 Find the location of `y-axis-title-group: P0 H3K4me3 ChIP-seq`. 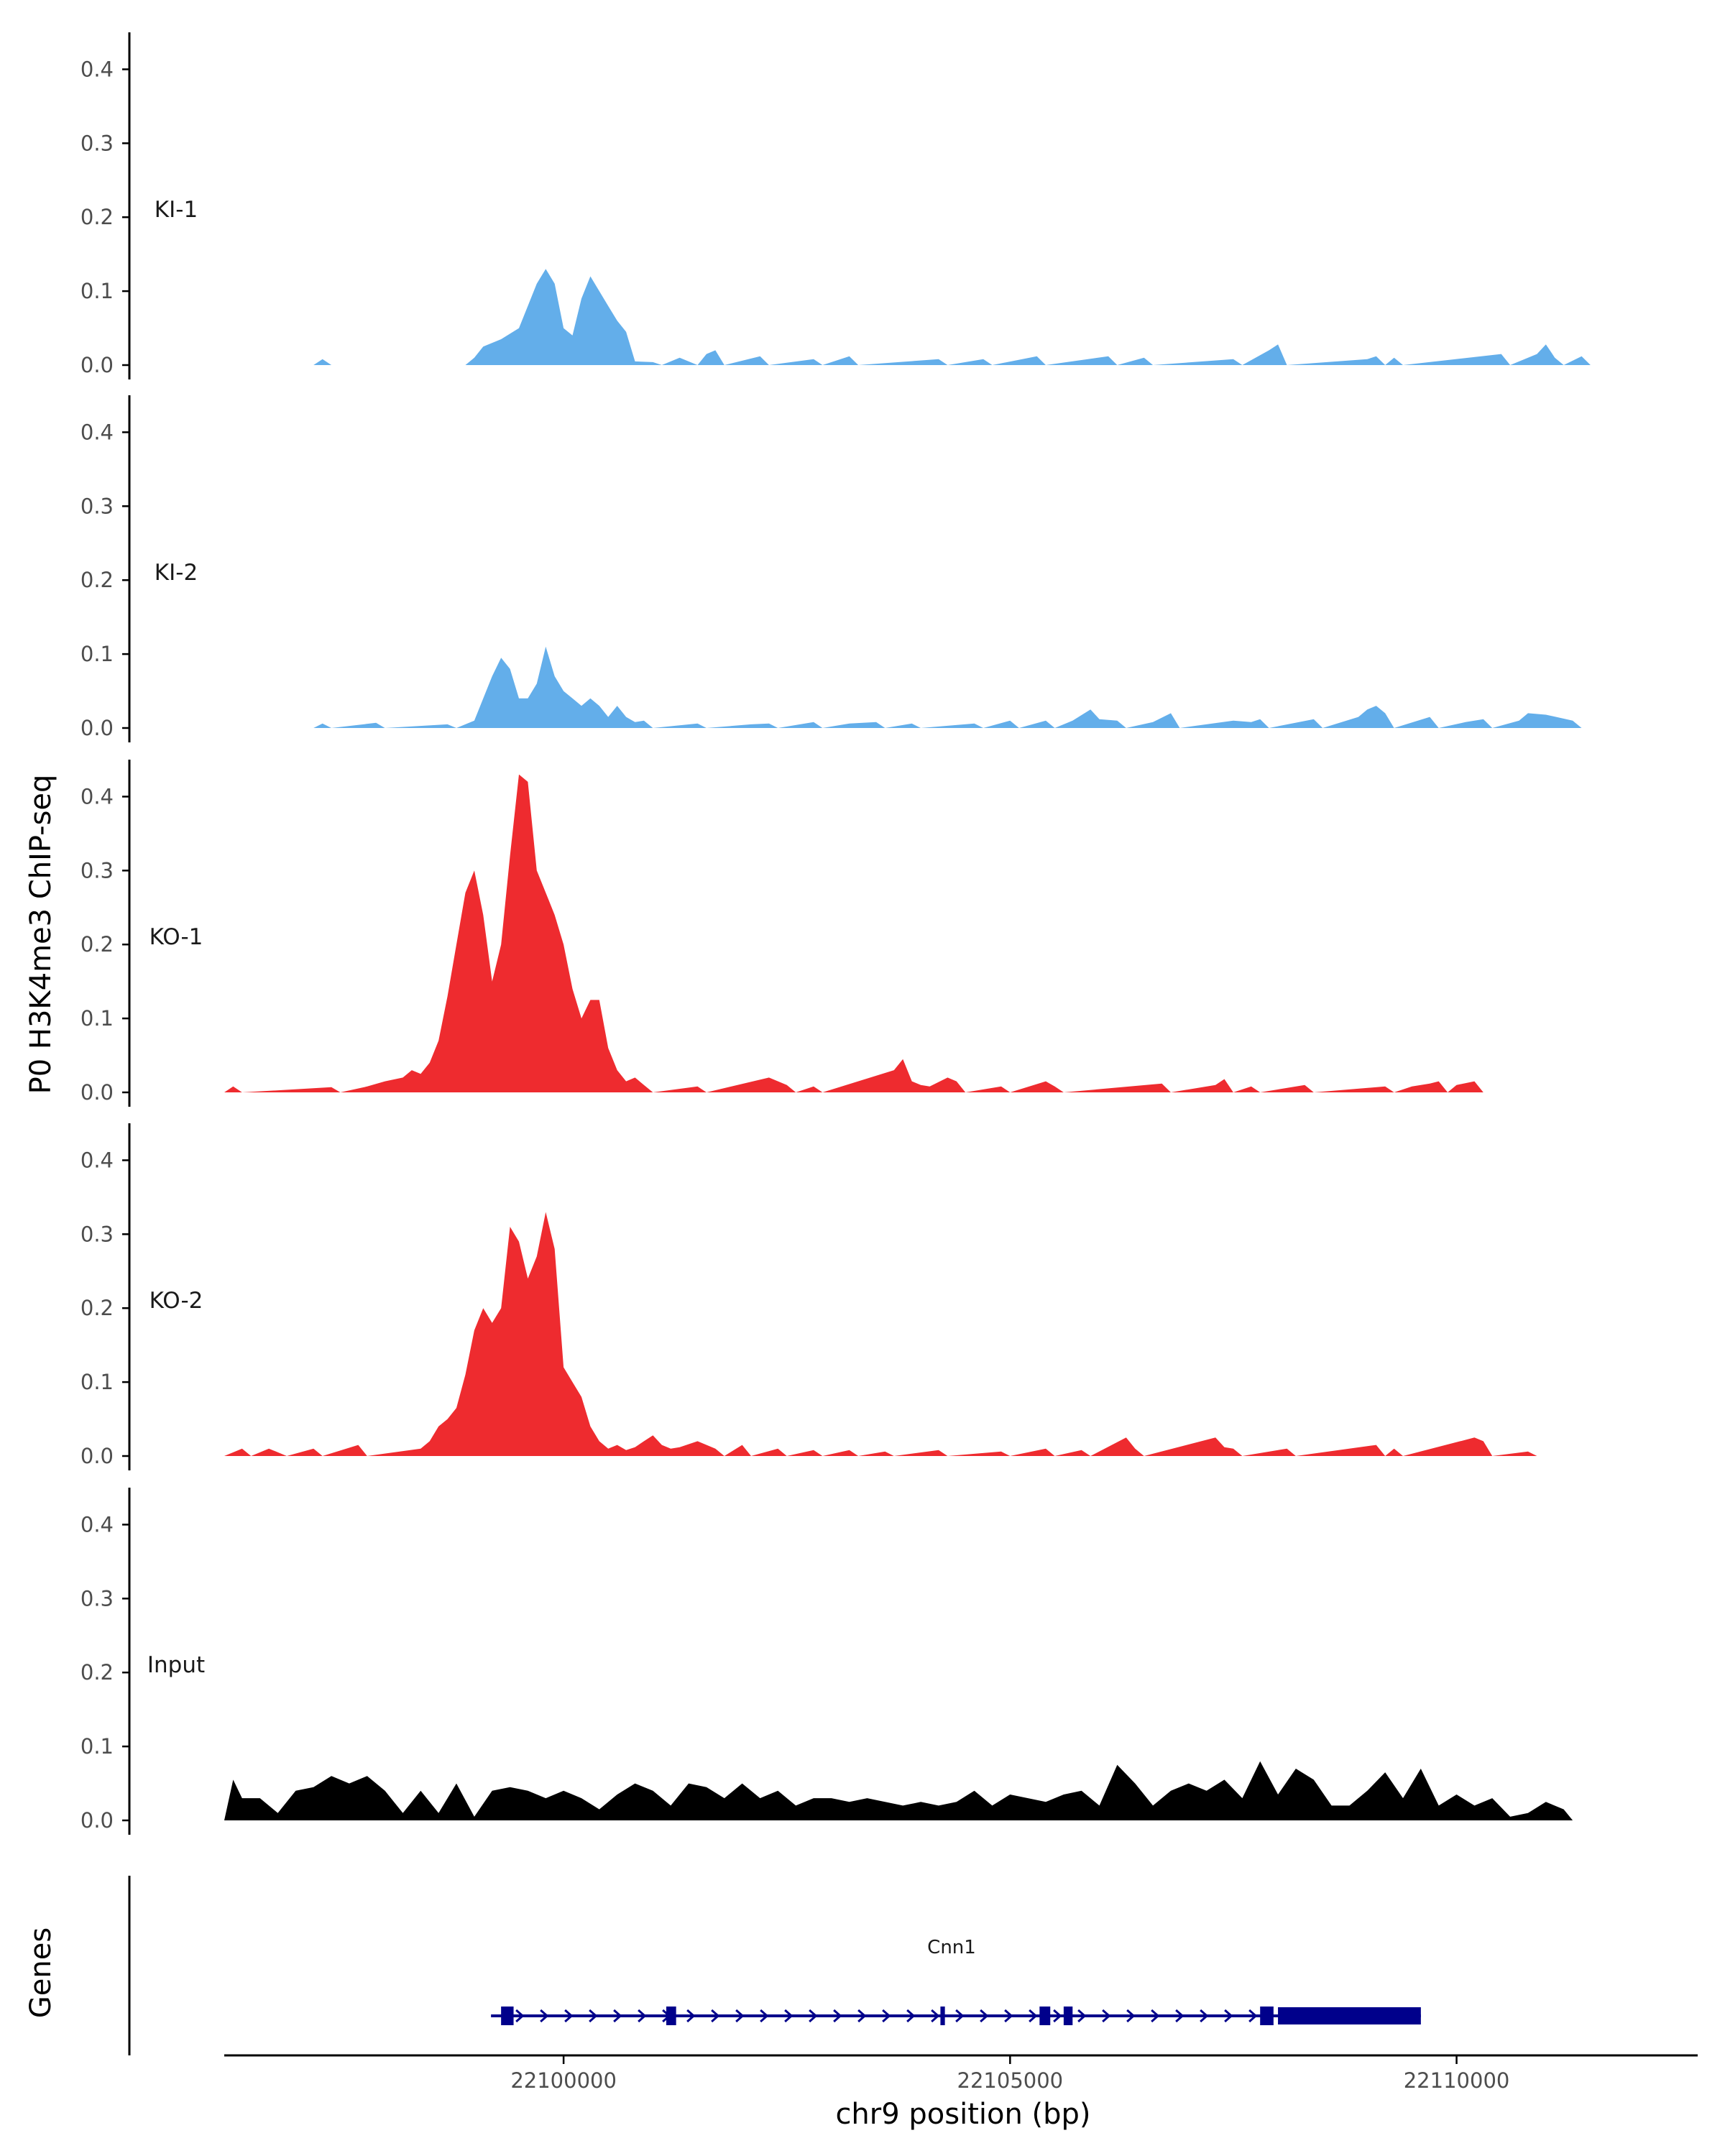

y-axis-title-group: P0 H3K4me3 ChIP-seq is located at coordinates (41, 935).